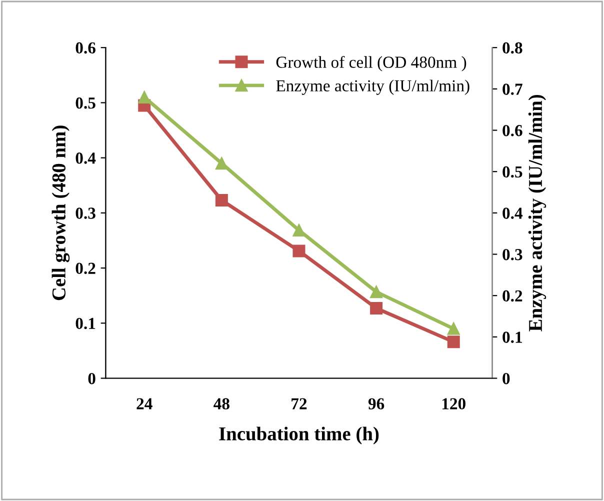 This screenshot has height=501, width=604. I want to click on x-tick-label: 72, so click(299, 404).